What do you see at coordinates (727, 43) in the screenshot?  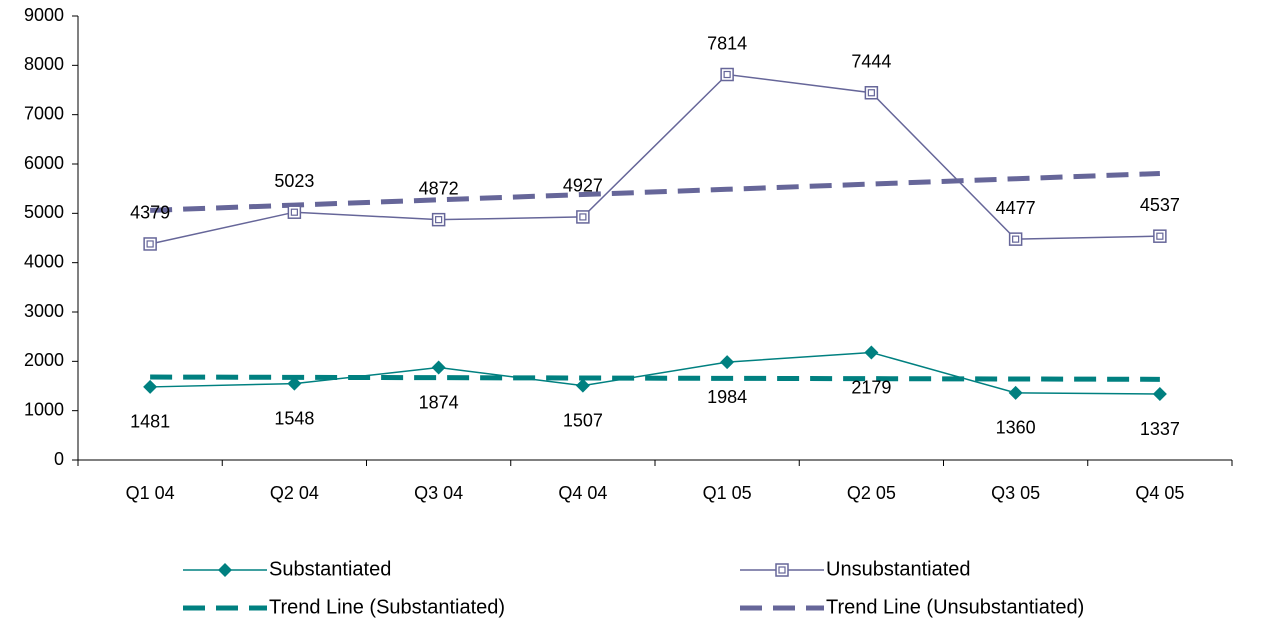 I see `data-label: 7814` at bounding box center [727, 43].